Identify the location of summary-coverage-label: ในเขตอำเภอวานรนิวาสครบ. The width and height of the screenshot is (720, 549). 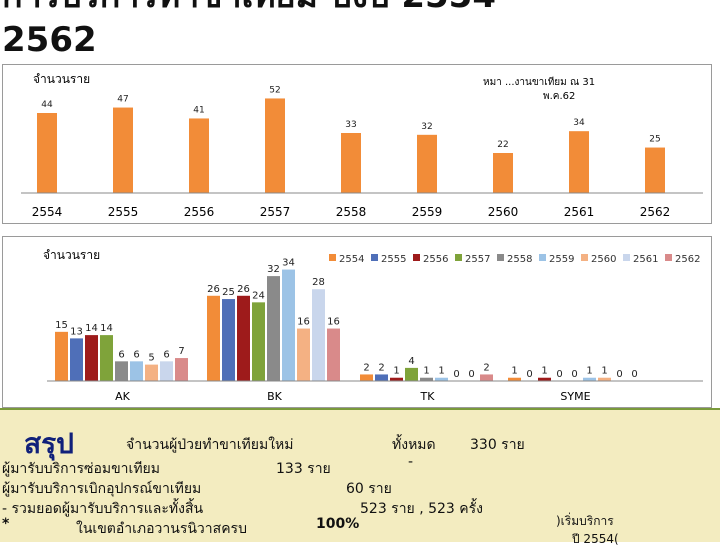
(161, 529).